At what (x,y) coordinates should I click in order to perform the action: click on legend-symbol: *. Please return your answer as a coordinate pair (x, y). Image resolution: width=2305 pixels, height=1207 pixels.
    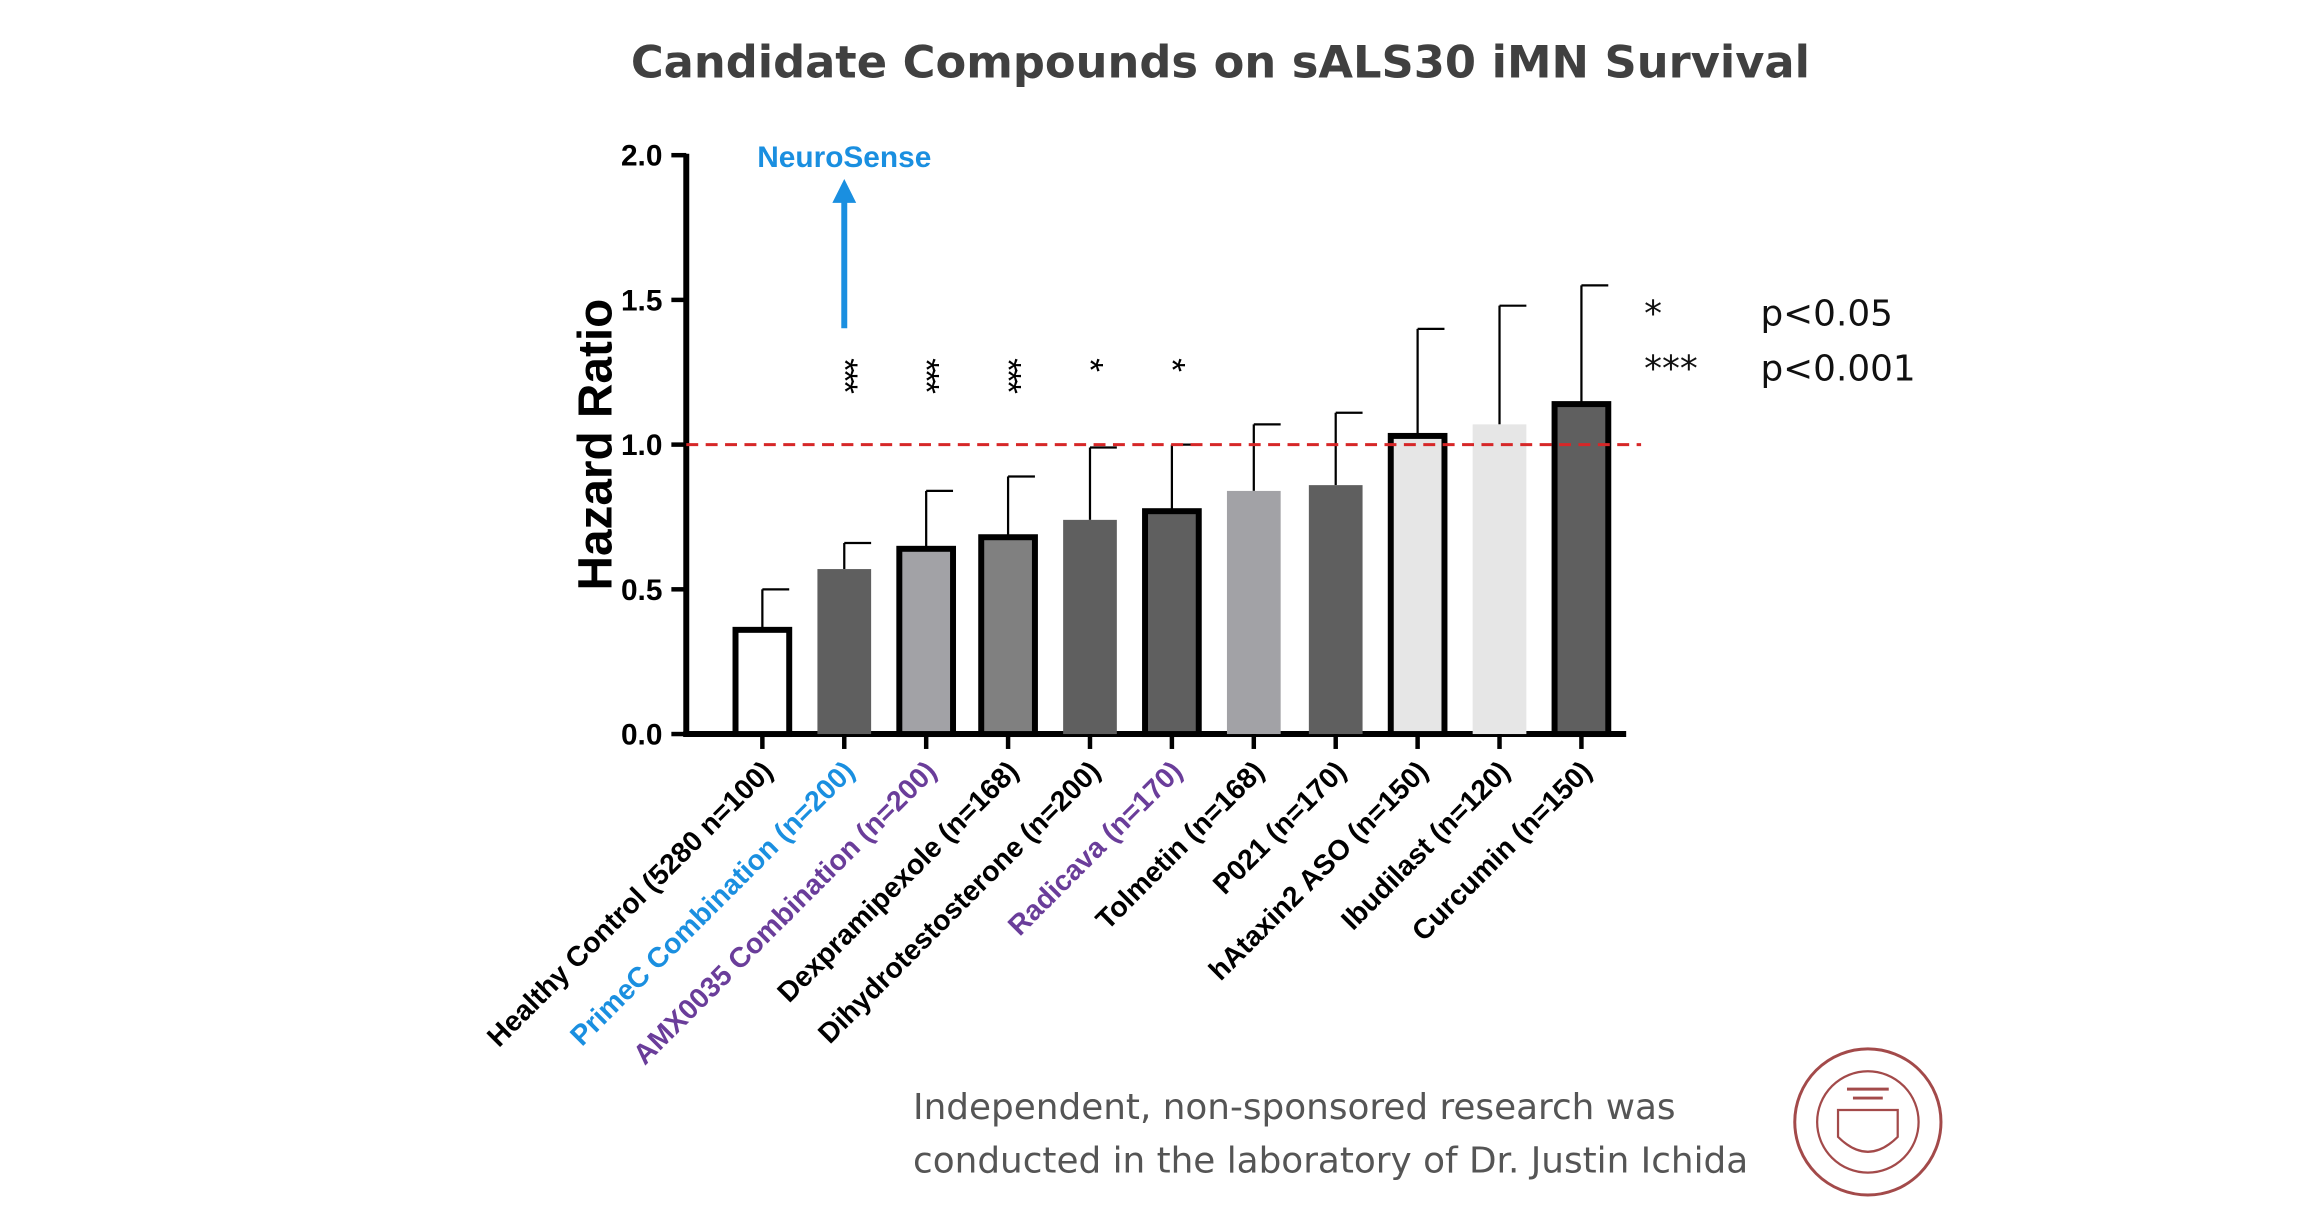
    Looking at the image, I should click on (1653, 313).